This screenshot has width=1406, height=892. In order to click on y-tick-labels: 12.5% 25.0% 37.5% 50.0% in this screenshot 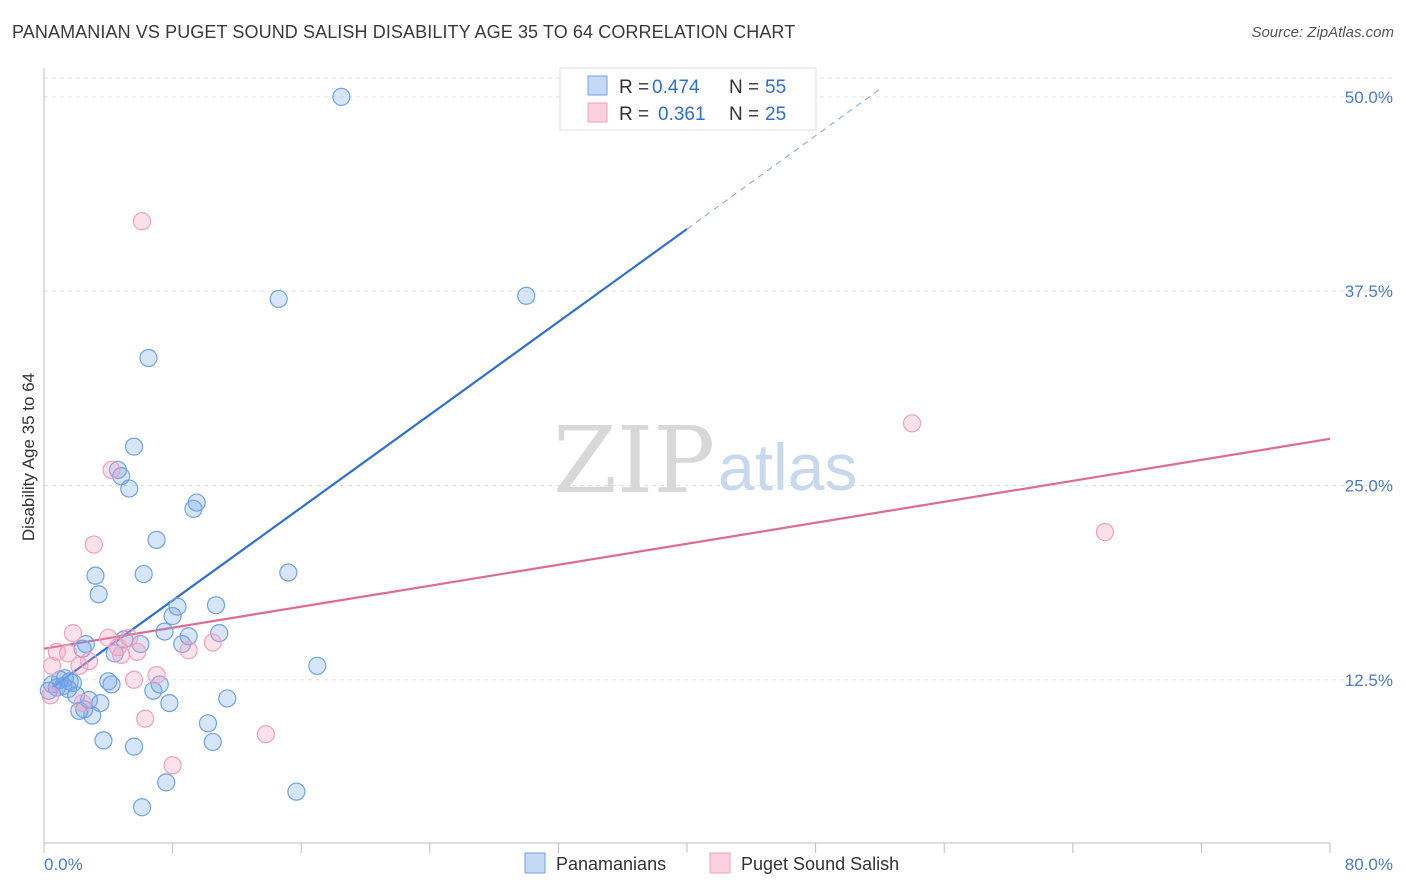, I will do `click(1369, 389)`.